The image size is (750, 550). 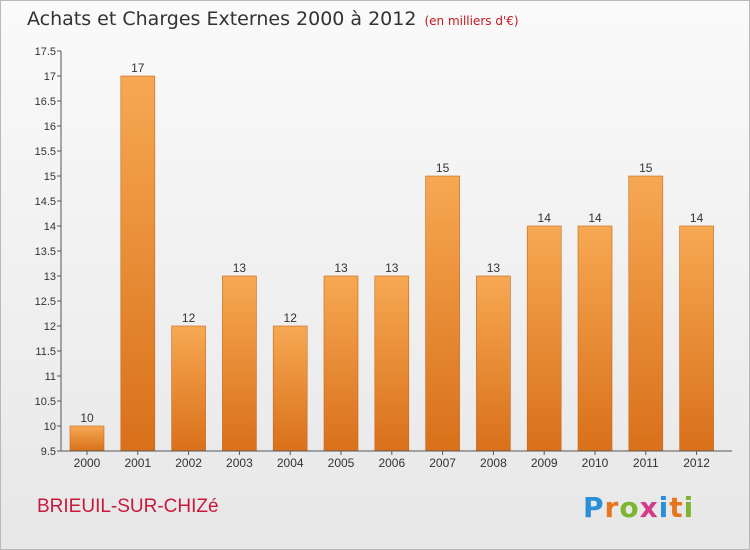 I want to click on bar-value-label: 17, so click(x=138, y=68).